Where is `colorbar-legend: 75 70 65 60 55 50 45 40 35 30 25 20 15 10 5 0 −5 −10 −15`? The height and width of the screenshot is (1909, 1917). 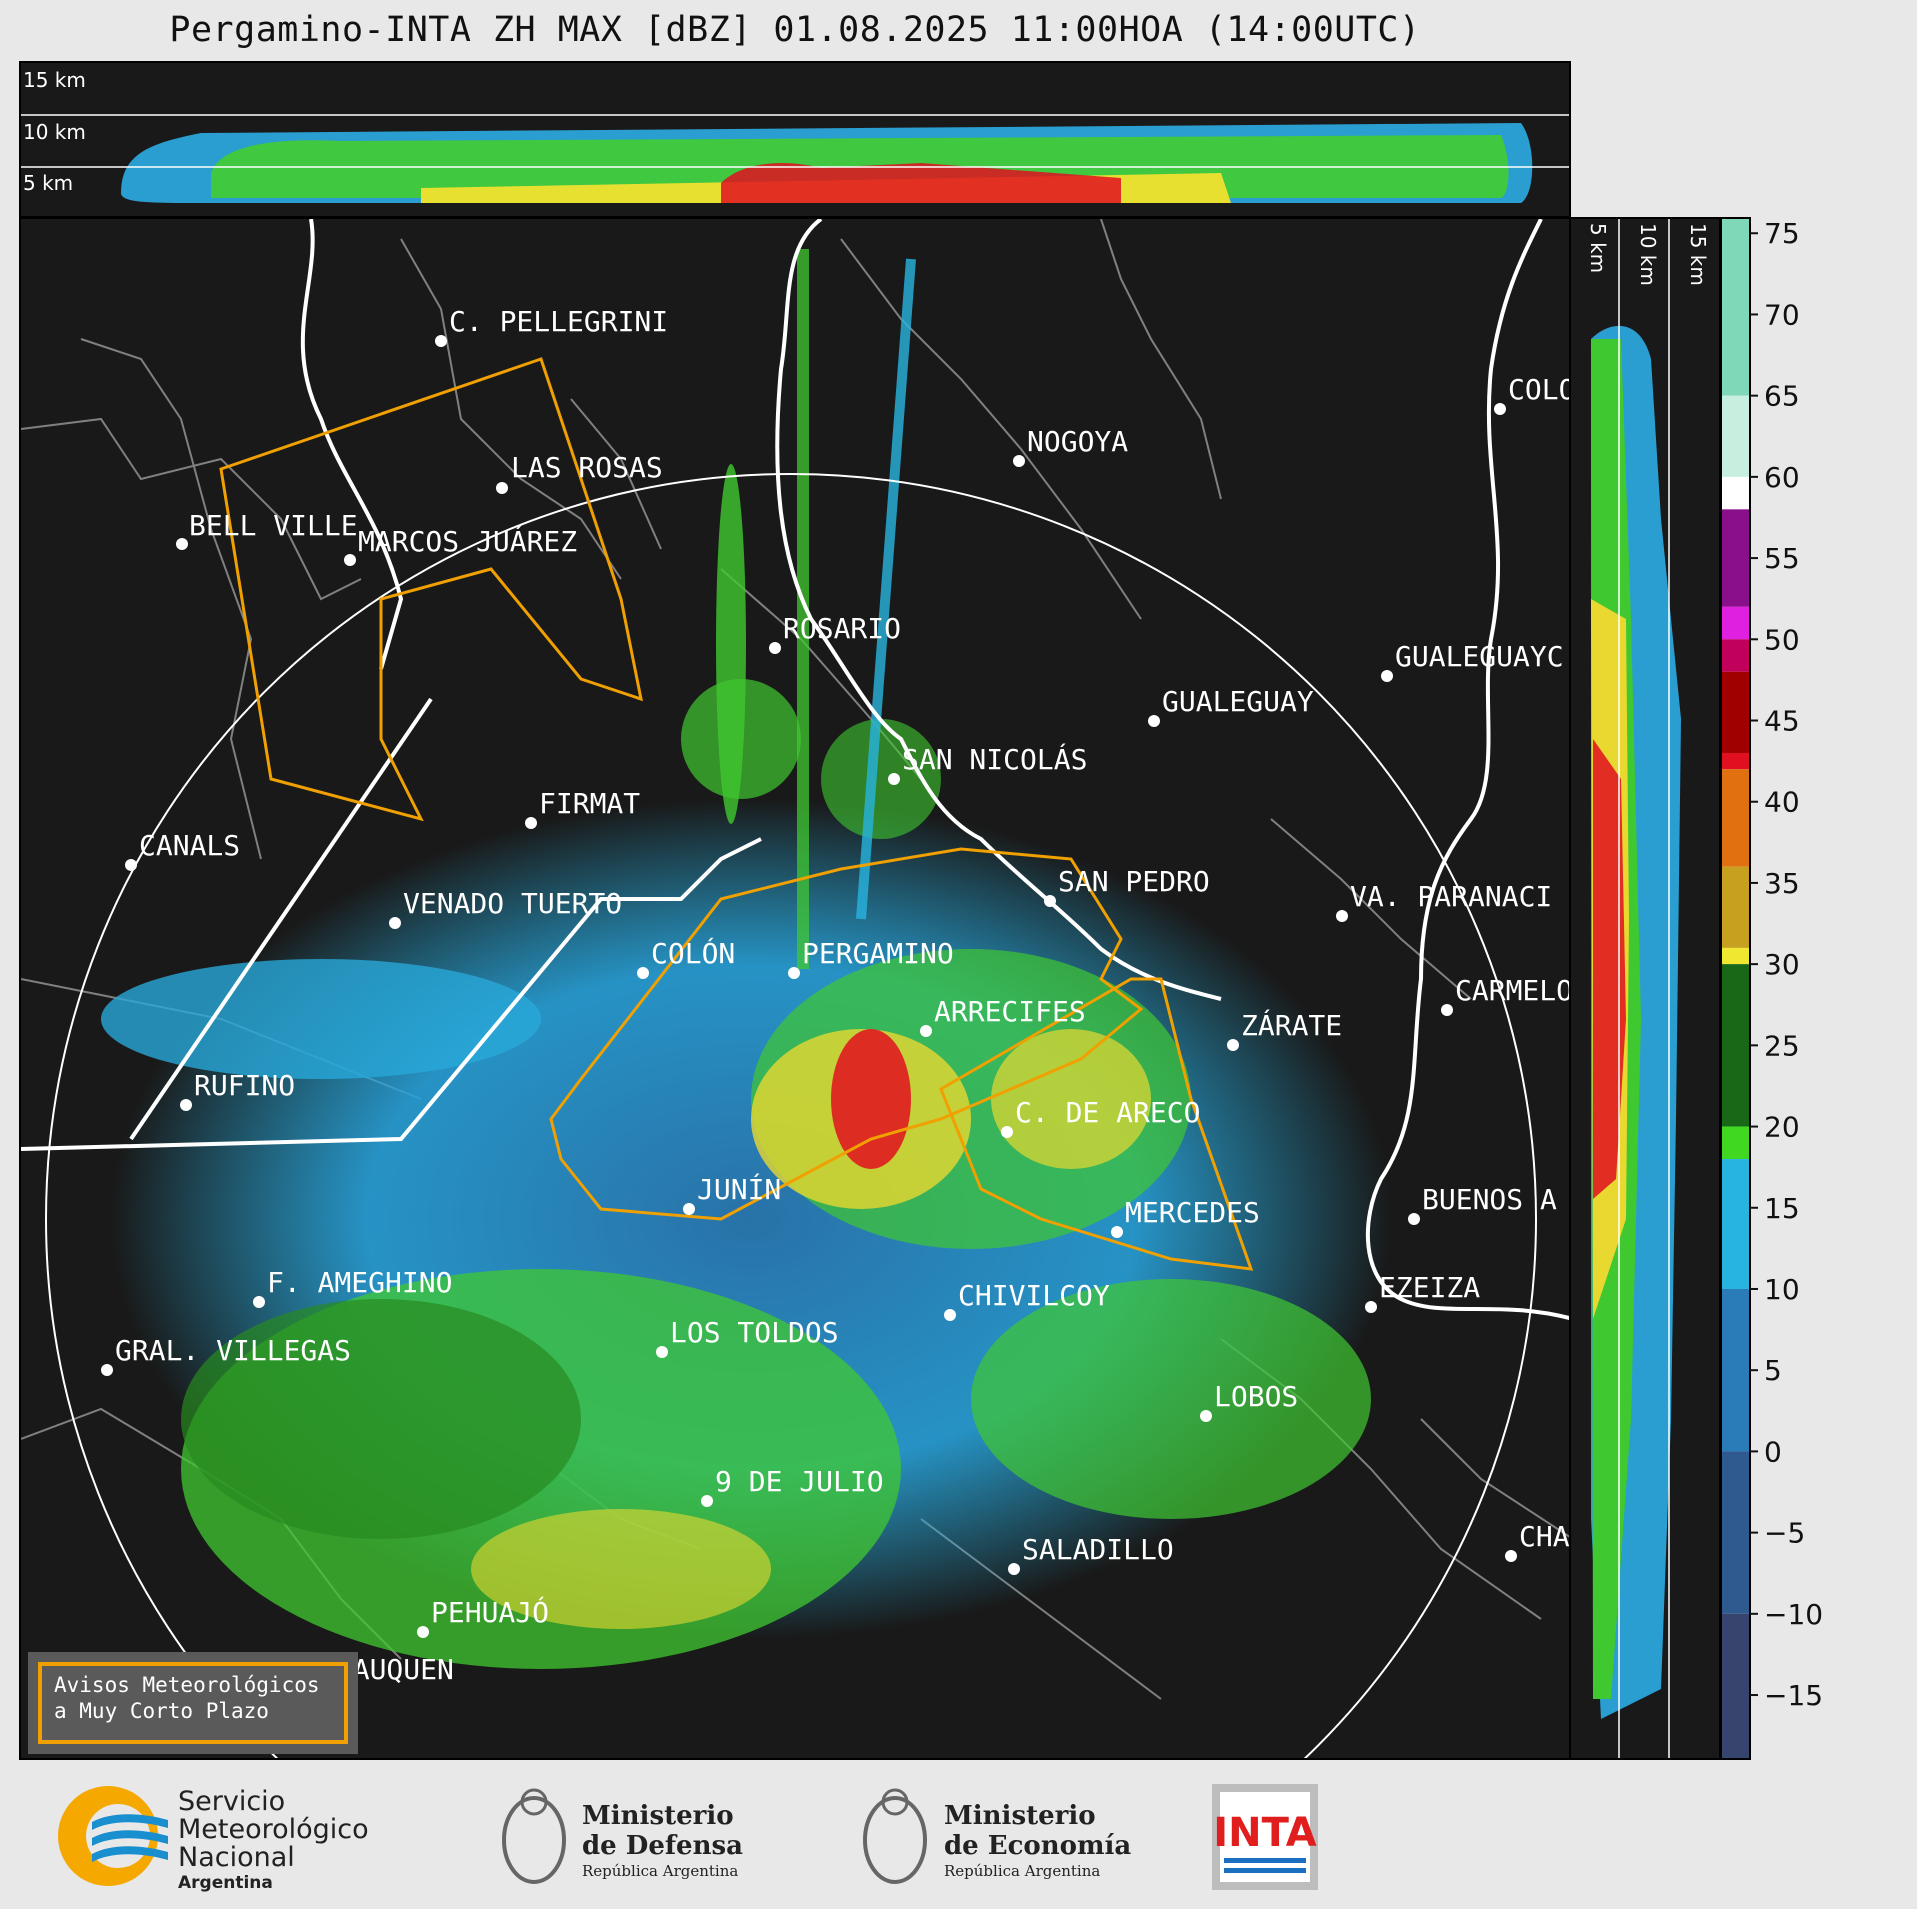
colorbar-legend: 75 70 65 60 55 50 45 40 35 30 25 20 15 10 5 0 −5 −10 −15 is located at coordinates (1818, 988).